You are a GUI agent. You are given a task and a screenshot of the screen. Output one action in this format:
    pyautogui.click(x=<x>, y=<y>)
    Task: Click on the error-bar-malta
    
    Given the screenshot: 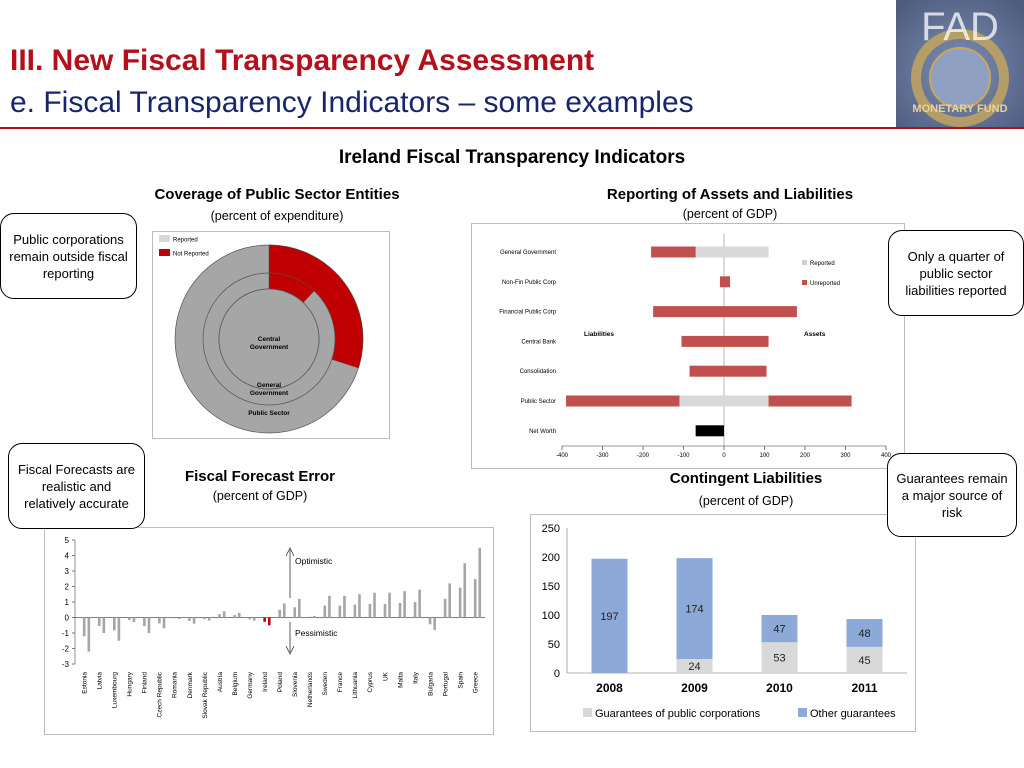 What is the action you would take?
    pyautogui.click(x=404, y=604)
    